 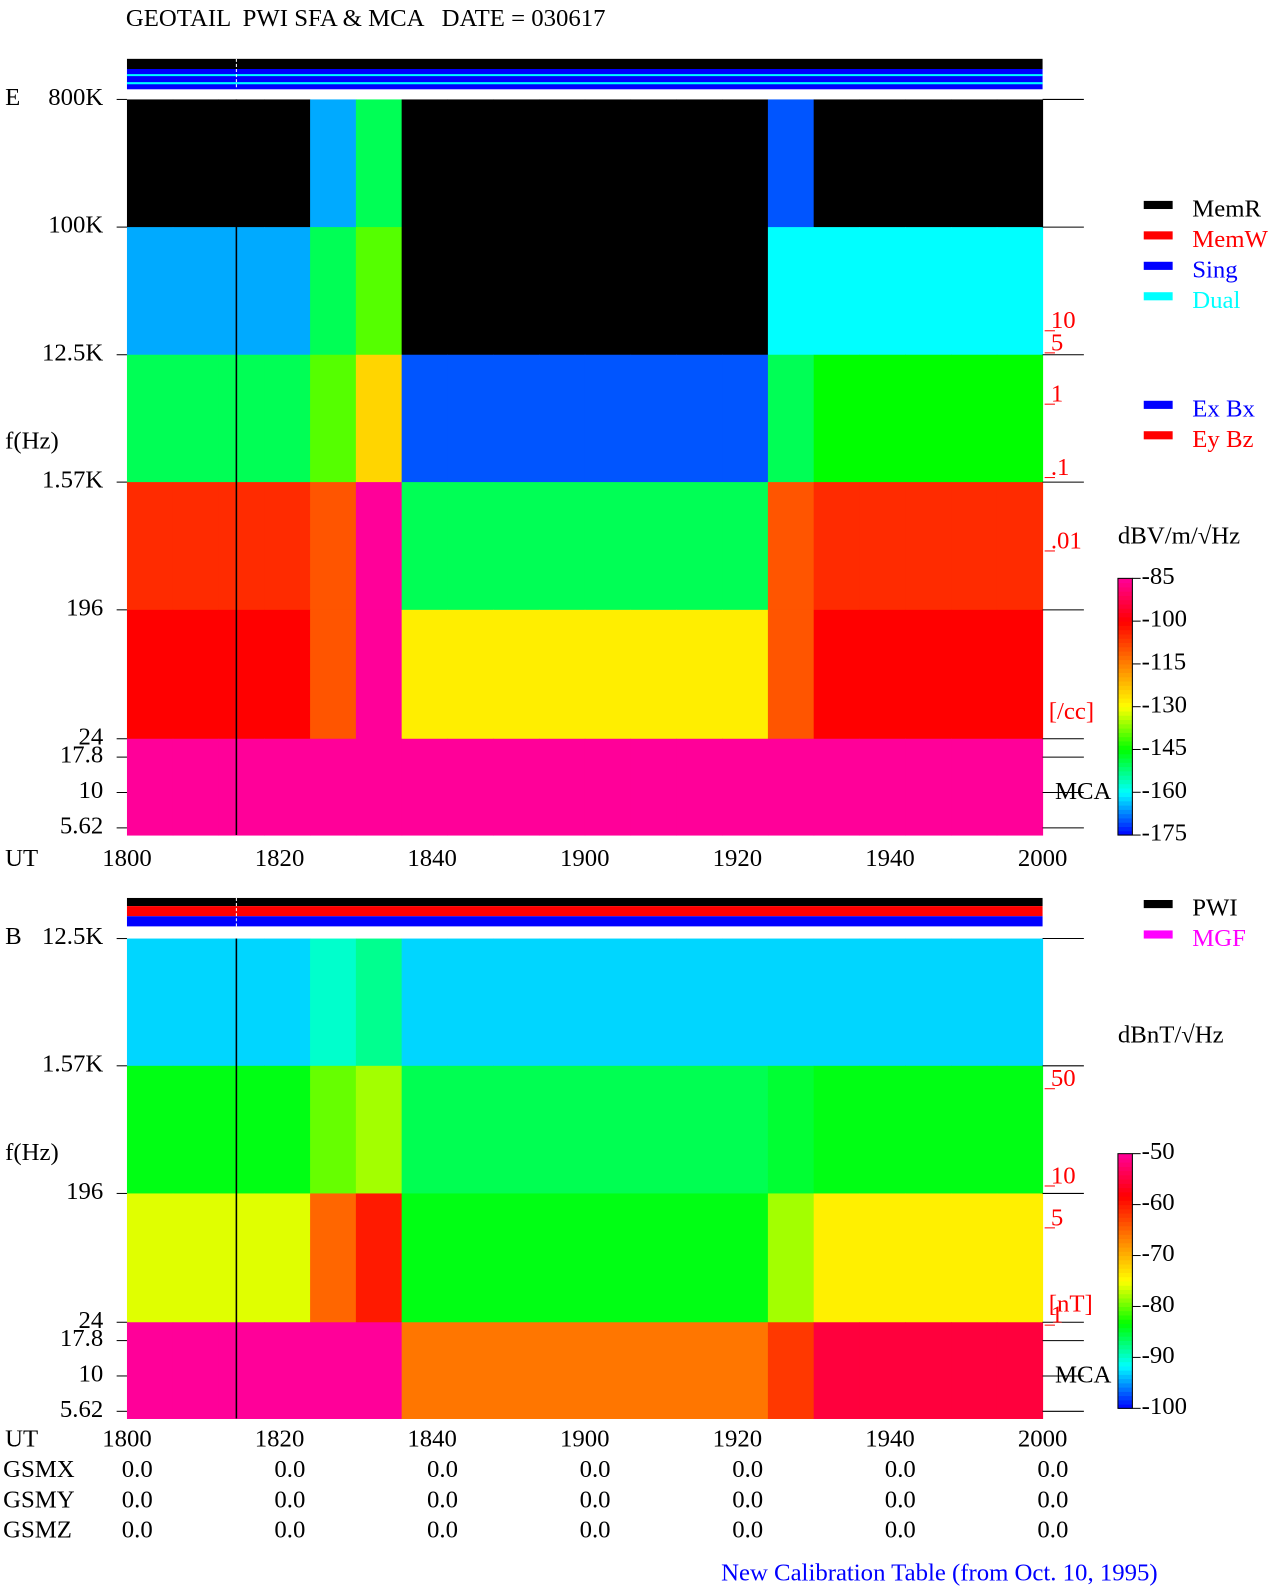 I want to click on x-tick-label: 1940, so click(x=890, y=858).